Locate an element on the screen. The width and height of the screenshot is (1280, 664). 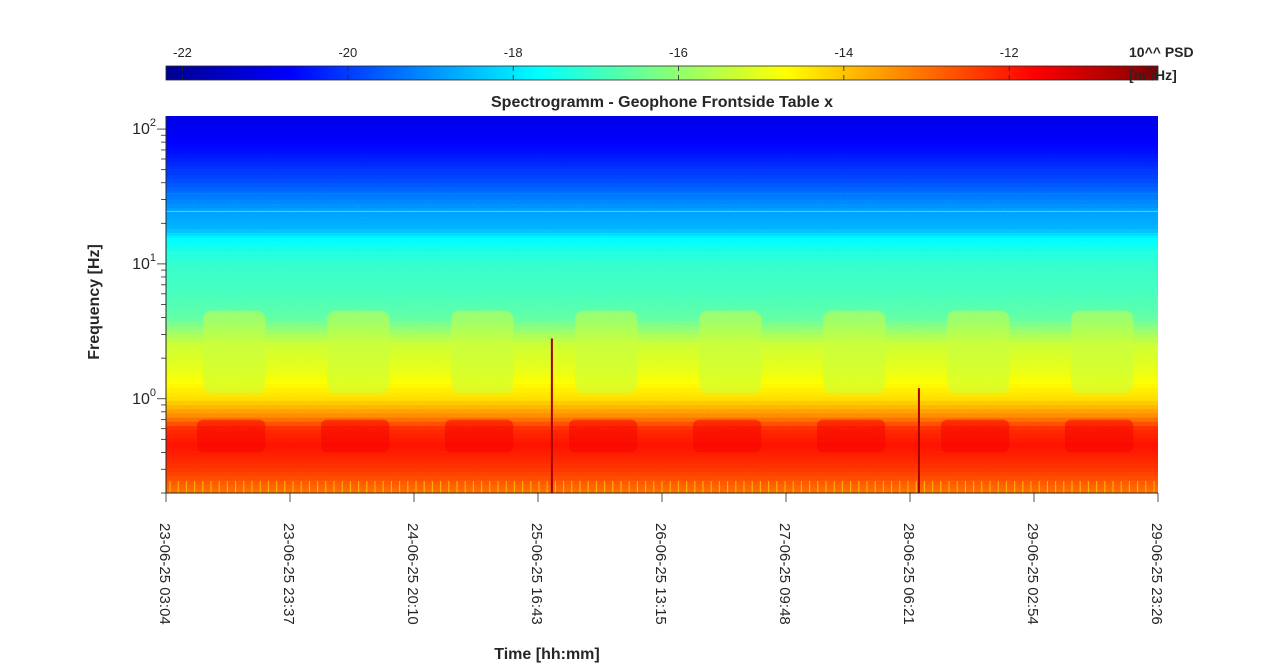
colorbar-unit: [m2/Hz] is located at coordinates (1153, 74).